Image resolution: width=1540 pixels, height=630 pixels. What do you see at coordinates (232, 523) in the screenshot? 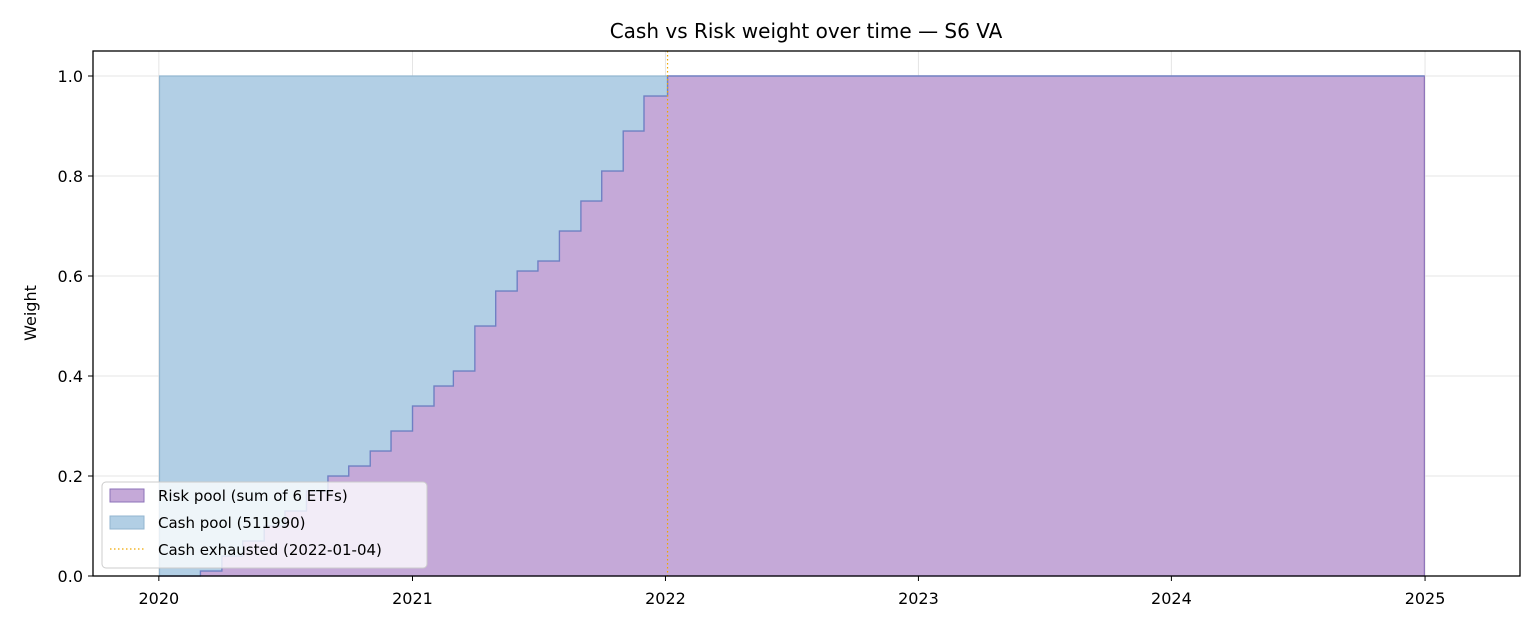
I see `legend-label-cash: Cash pool (511990)` at bounding box center [232, 523].